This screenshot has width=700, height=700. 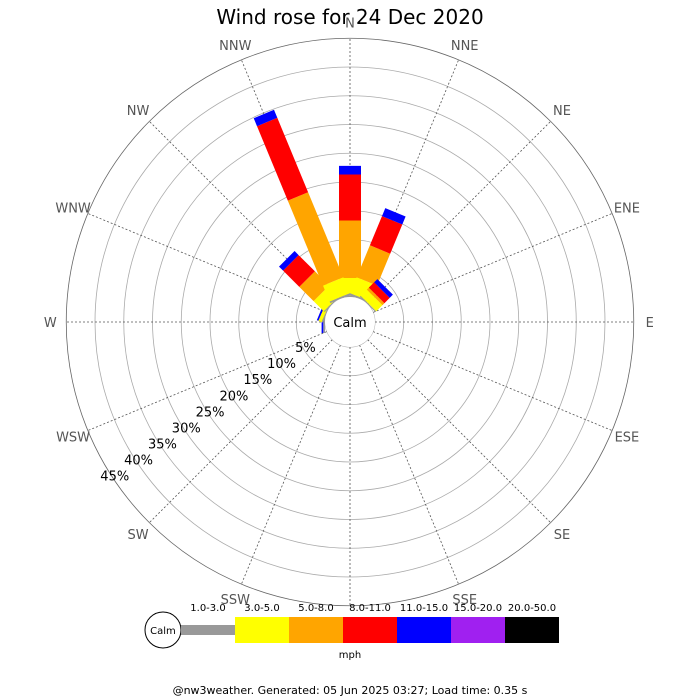 What do you see at coordinates (532, 608) in the screenshot?
I see `legend-label-6: 20.0-50.0` at bounding box center [532, 608].